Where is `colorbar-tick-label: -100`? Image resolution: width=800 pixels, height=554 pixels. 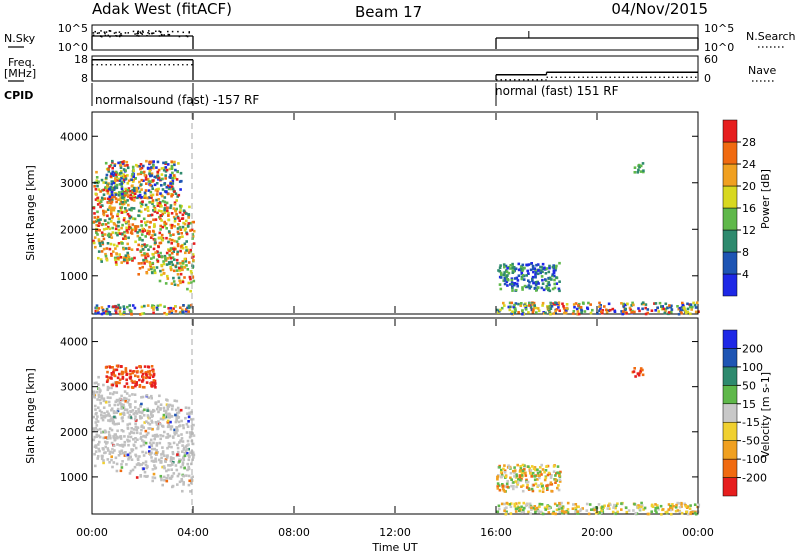
colorbar-tick-label: -100 is located at coordinates (754, 459).